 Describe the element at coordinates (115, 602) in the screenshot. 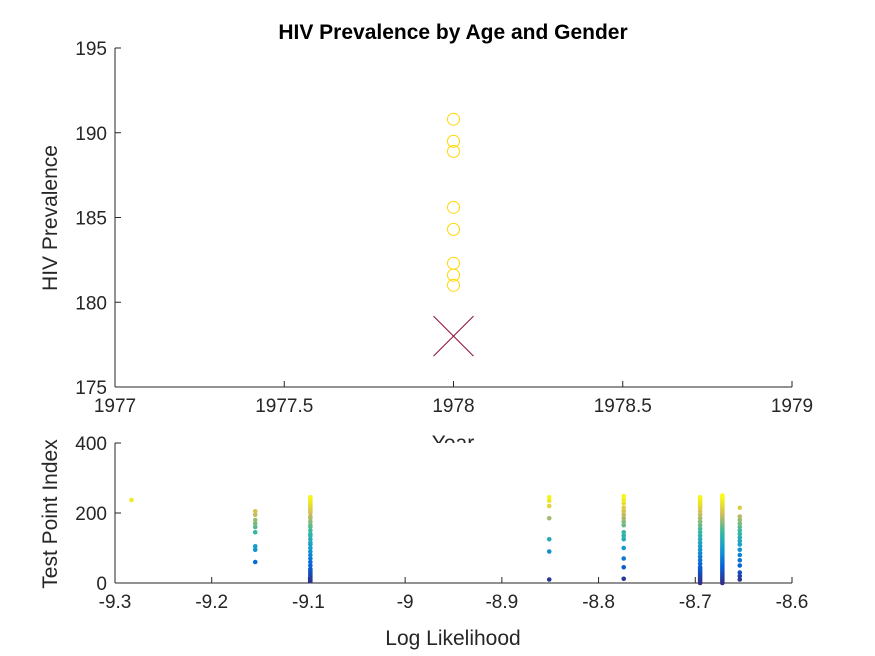

I see `bottom-x-tick-label: -9.3` at that location.